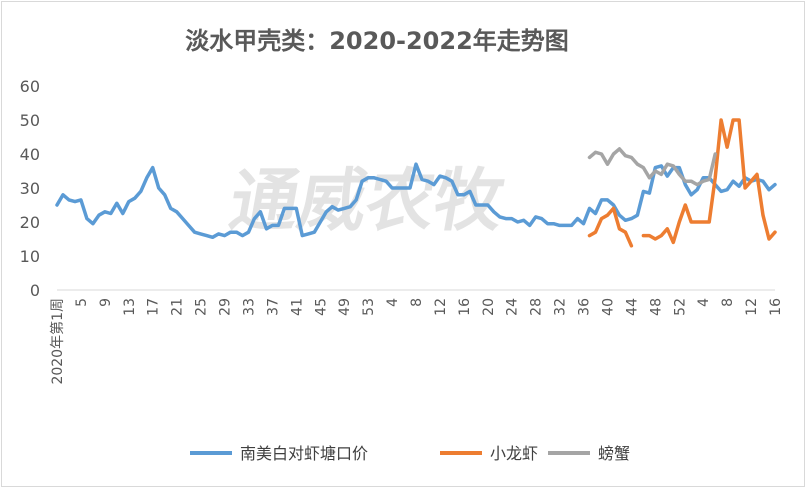  What do you see at coordinates (369, 307) in the screenshot?
I see `x-tick-label: 53` at bounding box center [369, 307].